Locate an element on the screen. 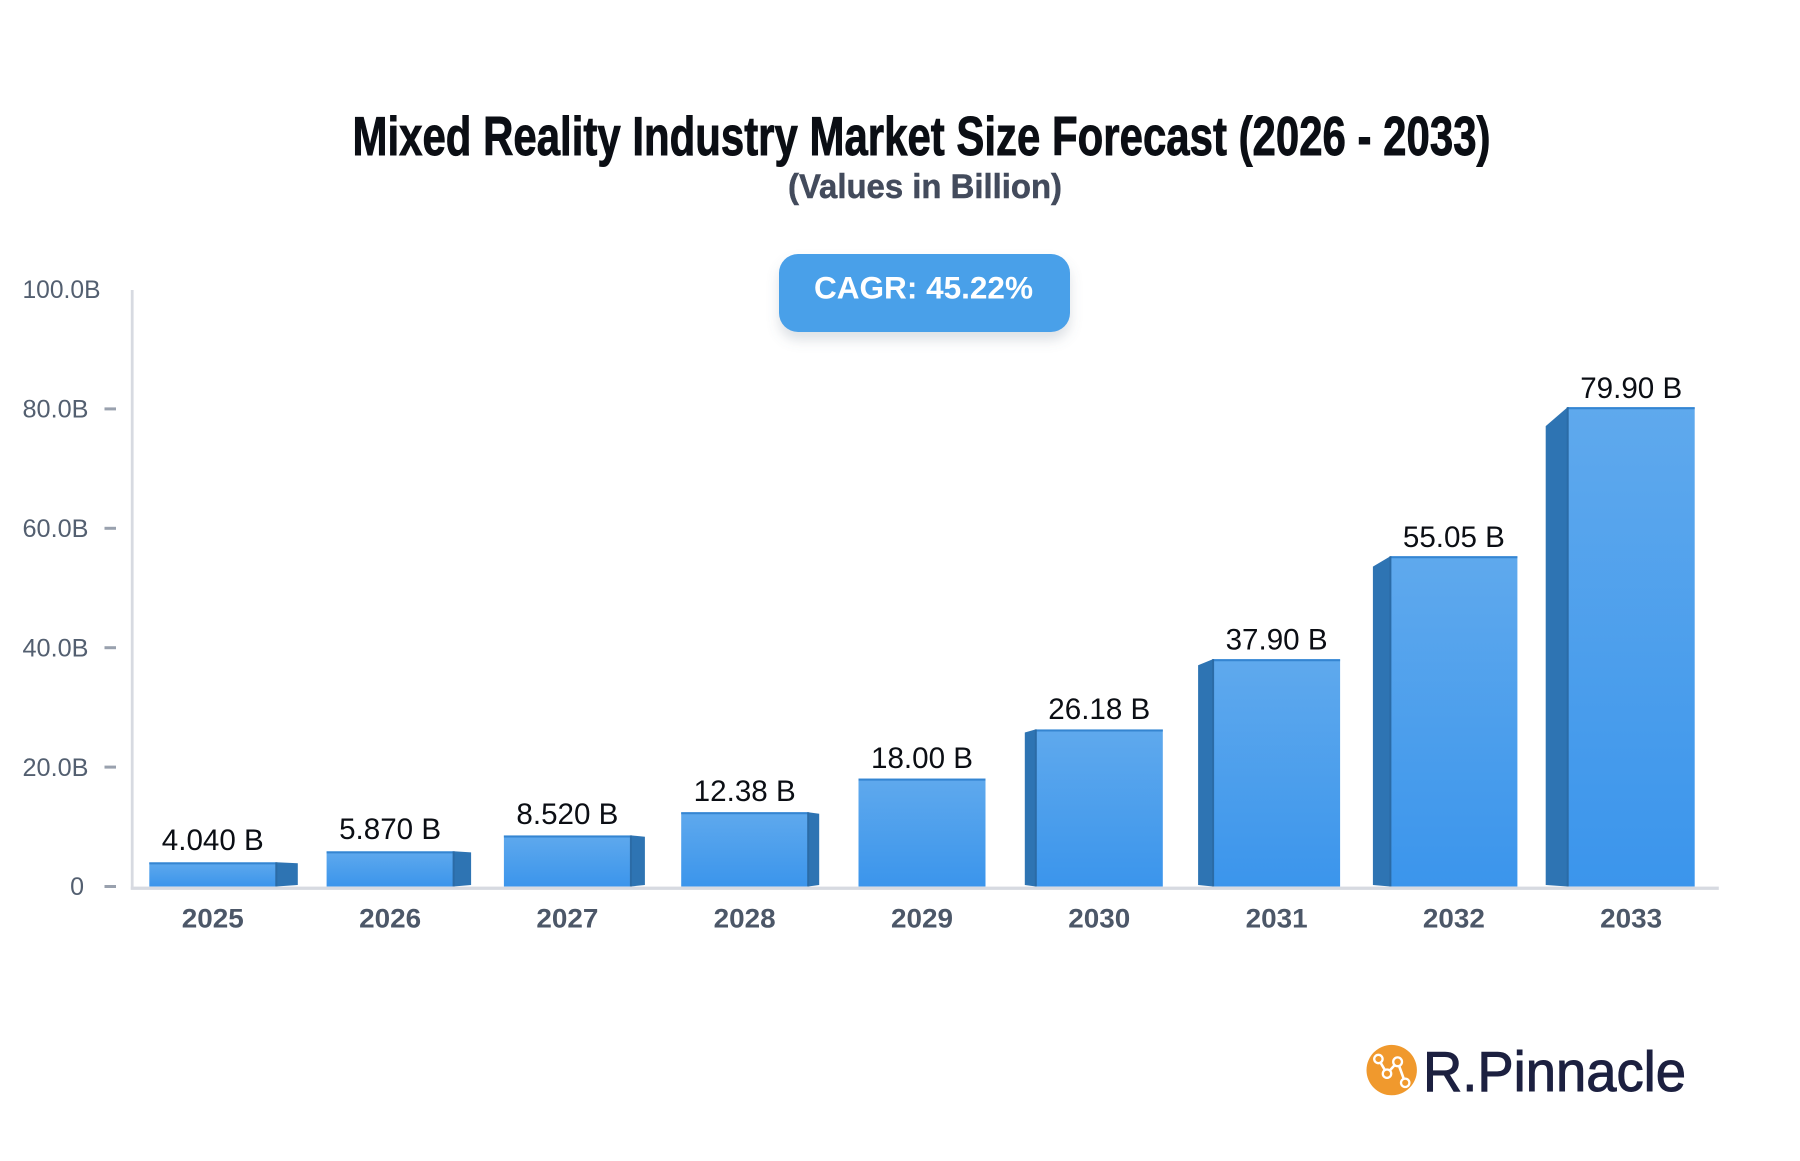 The width and height of the screenshot is (1800, 1161). svg-text: 5.870 B is located at coordinates (390, 829).